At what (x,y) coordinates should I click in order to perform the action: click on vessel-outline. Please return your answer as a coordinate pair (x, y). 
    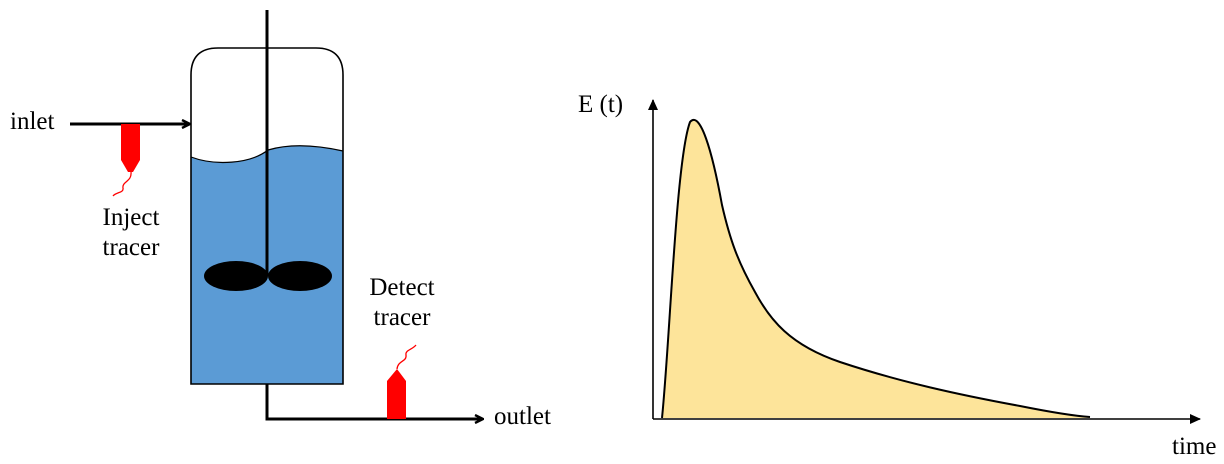
    Looking at the image, I should click on (267, 216).